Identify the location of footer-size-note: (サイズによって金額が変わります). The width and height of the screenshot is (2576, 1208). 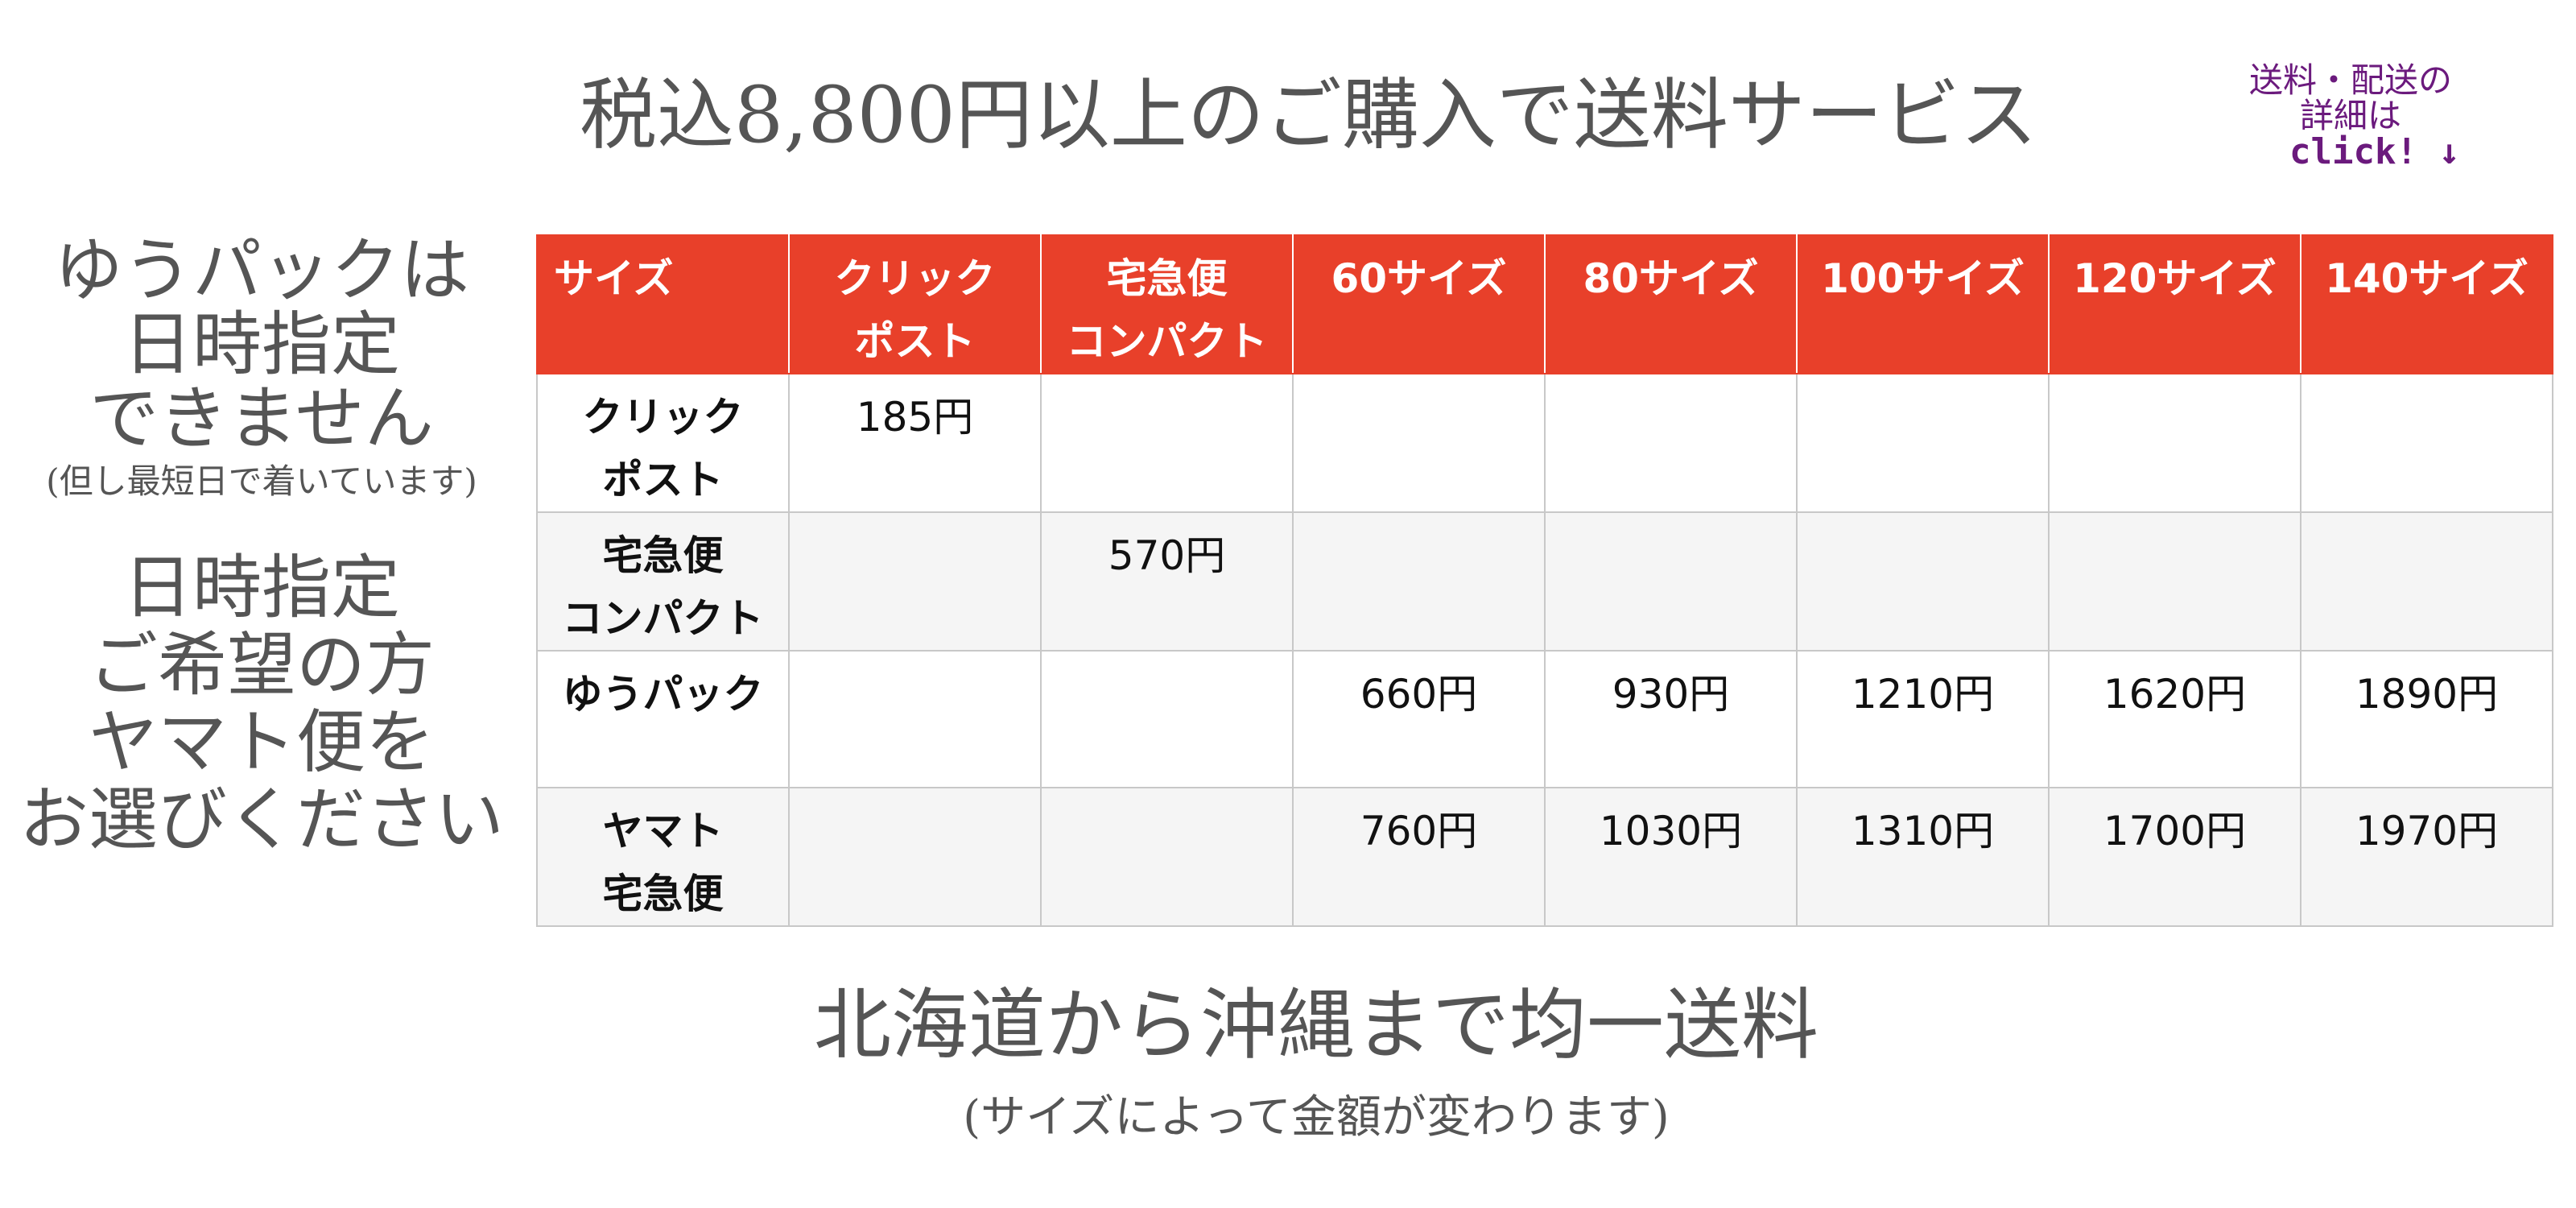
(1316, 1117).